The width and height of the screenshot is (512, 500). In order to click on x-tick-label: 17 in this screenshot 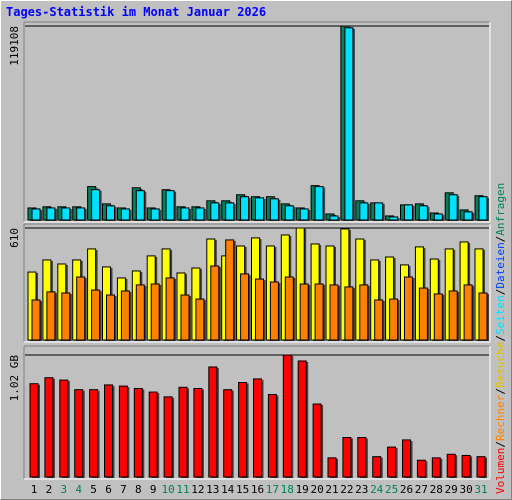, I will do `click(272, 489)`.